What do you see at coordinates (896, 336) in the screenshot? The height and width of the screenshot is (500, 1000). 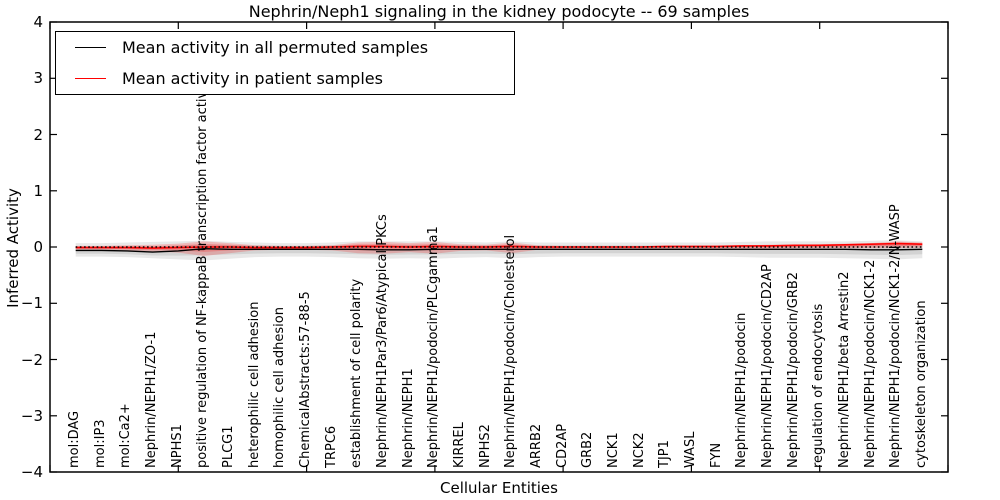 I see `x-category-label: Nephrin/NEPH1/podocin/NCK1-2/N-WASP` at bounding box center [896, 336].